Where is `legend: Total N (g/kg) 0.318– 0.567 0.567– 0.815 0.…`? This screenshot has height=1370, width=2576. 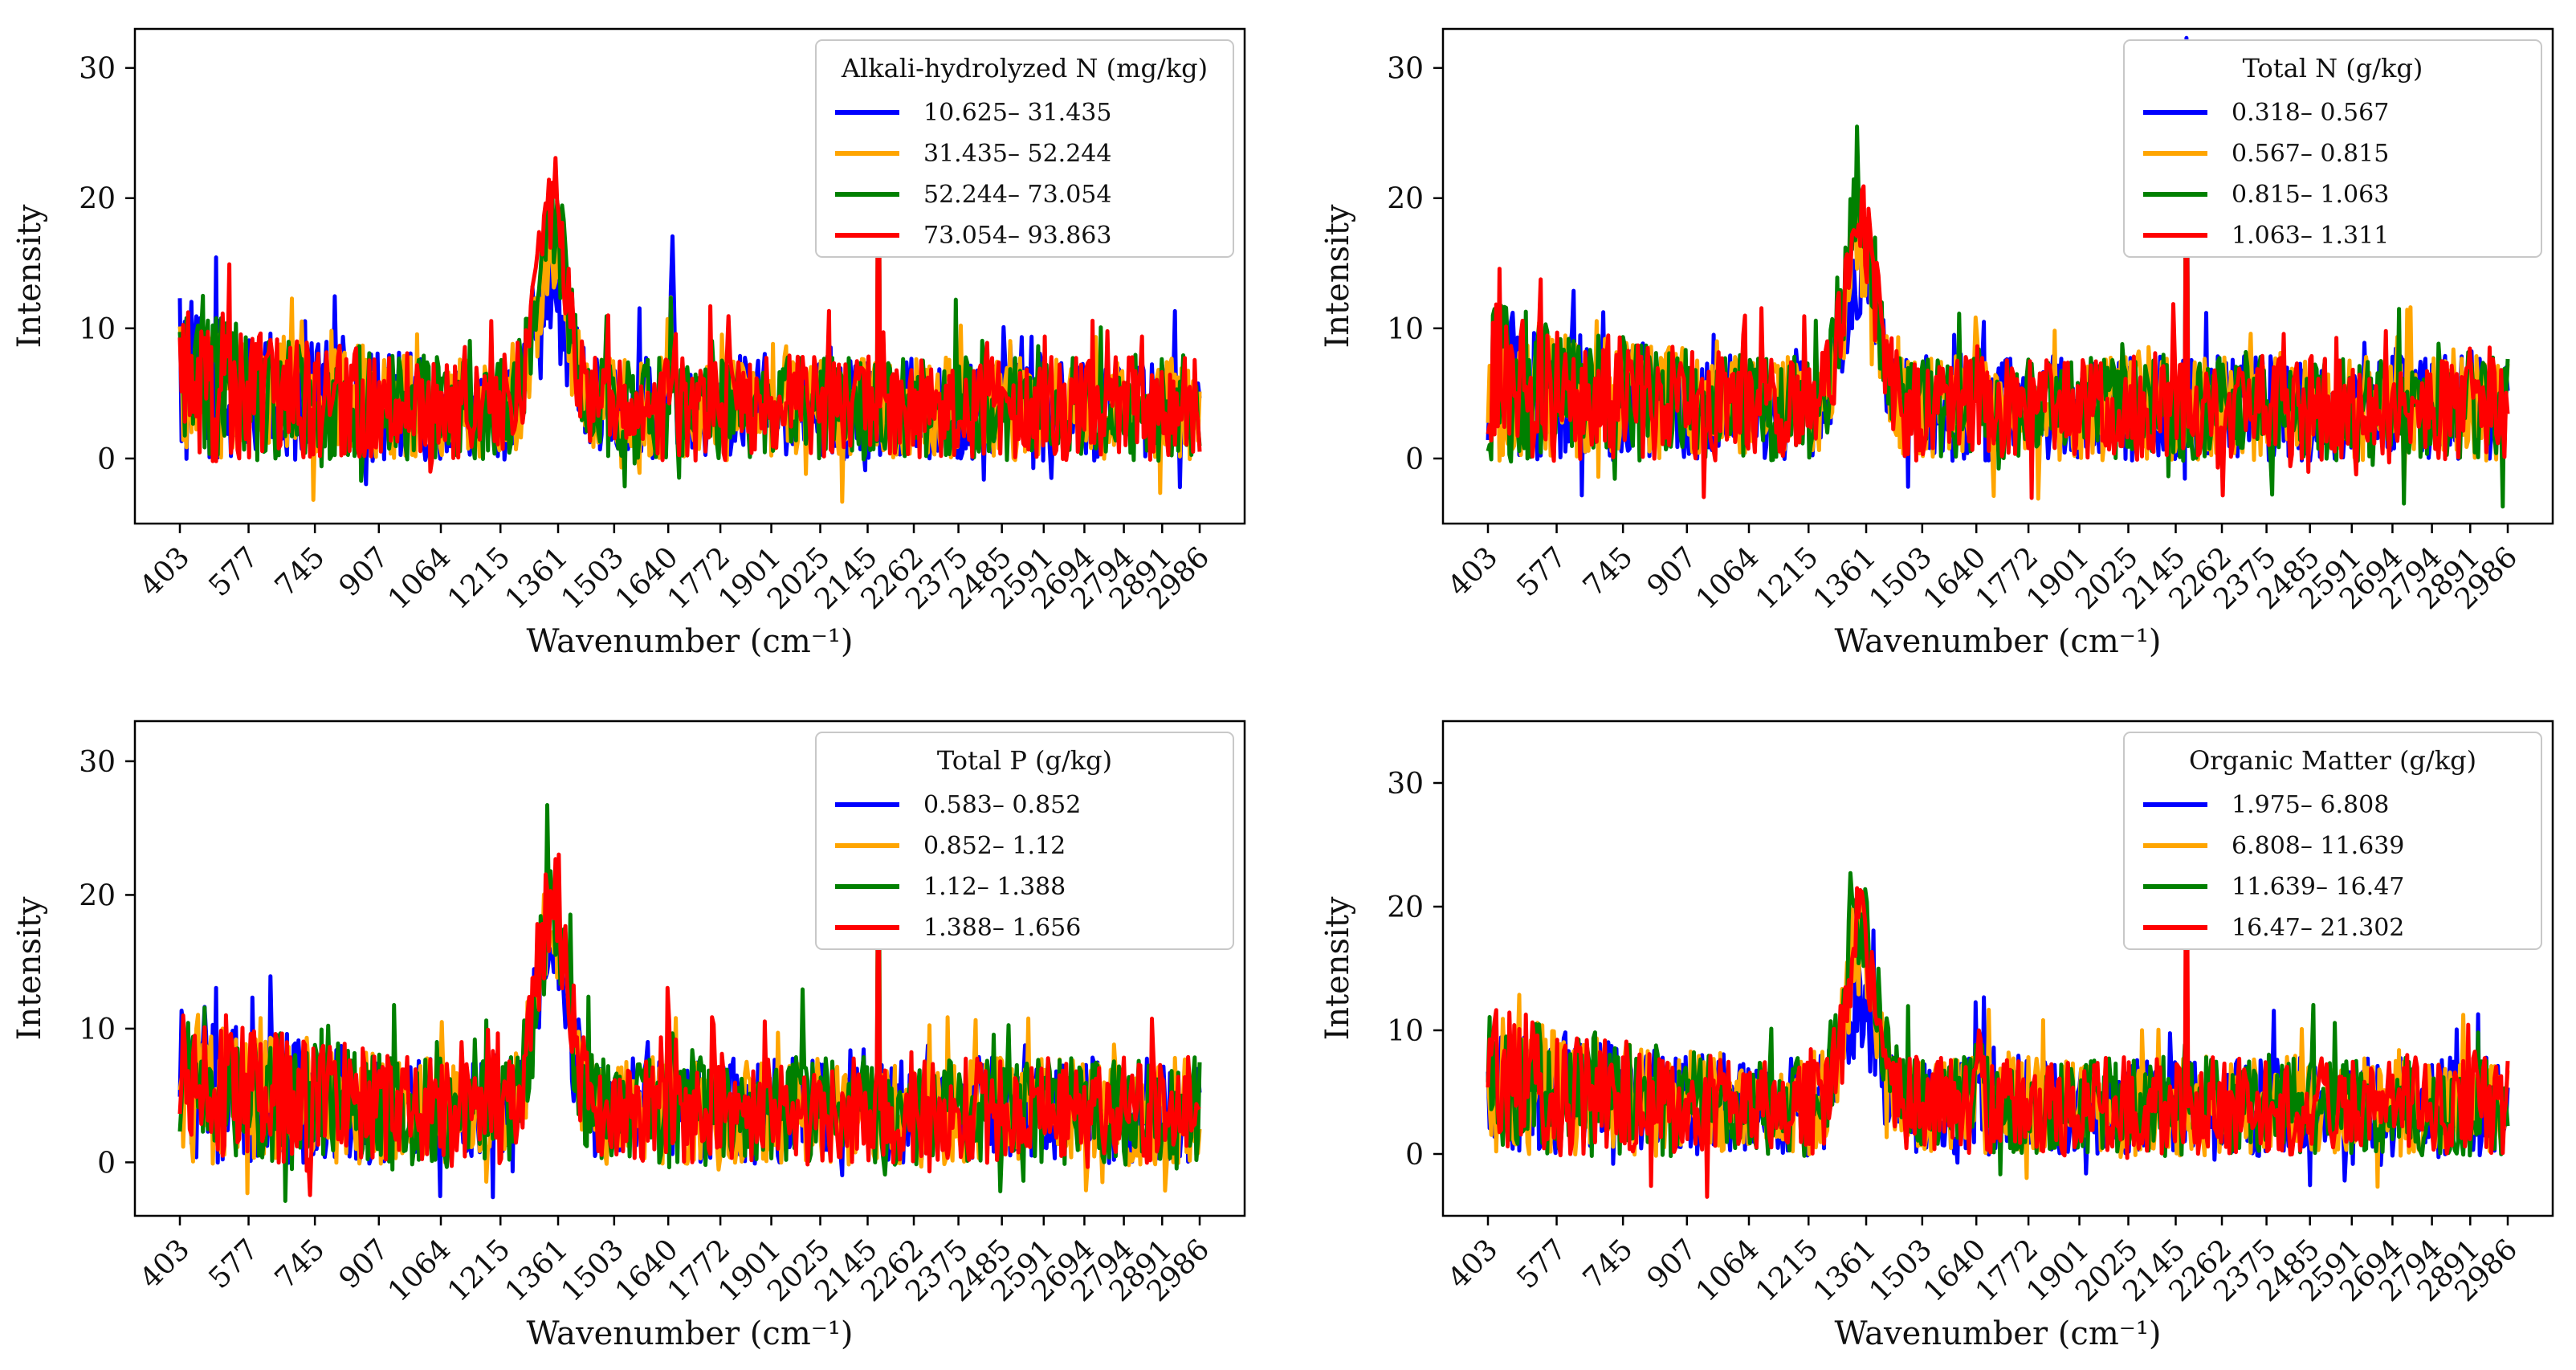 legend: Total N (g/kg) 0.318– 0.567 0.567– 0.815 0.… is located at coordinates (2332, 148).